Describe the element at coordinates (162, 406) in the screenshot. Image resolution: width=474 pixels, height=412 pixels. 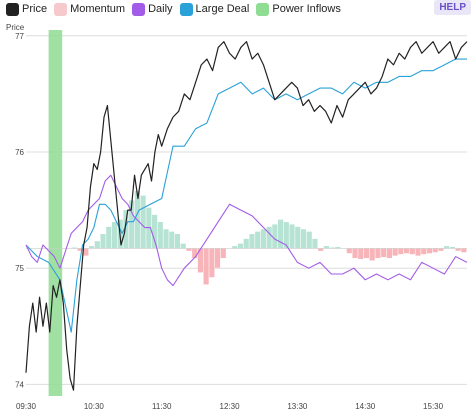
I see `x-tick-label: 11:30` at that location.